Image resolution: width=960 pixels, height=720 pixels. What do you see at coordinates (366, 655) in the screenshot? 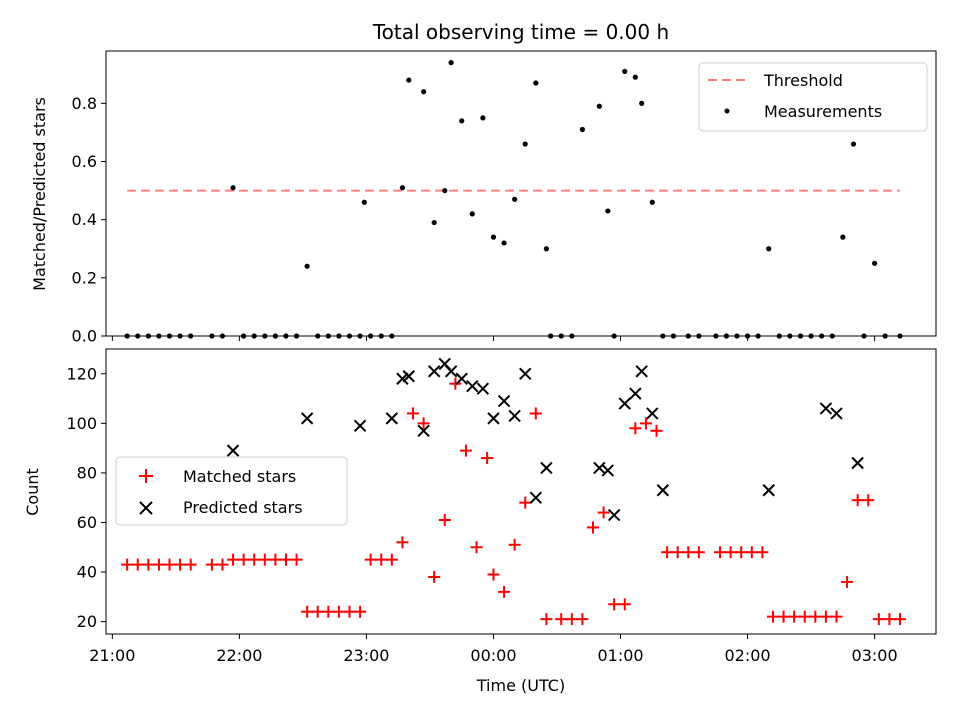
I see `x-tick-label: 23:00` at bounding box center [366, 655].